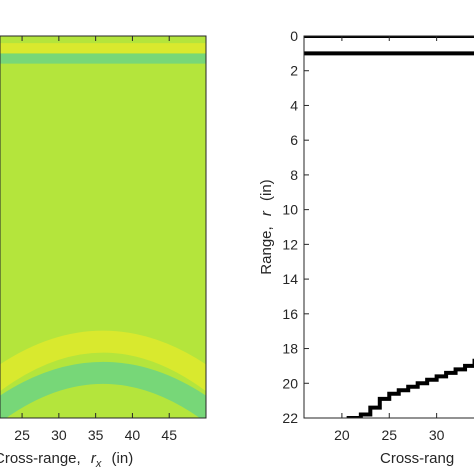 The image size is (474, 474). I want to click on x-tick-label: 40, so click(133, 435).